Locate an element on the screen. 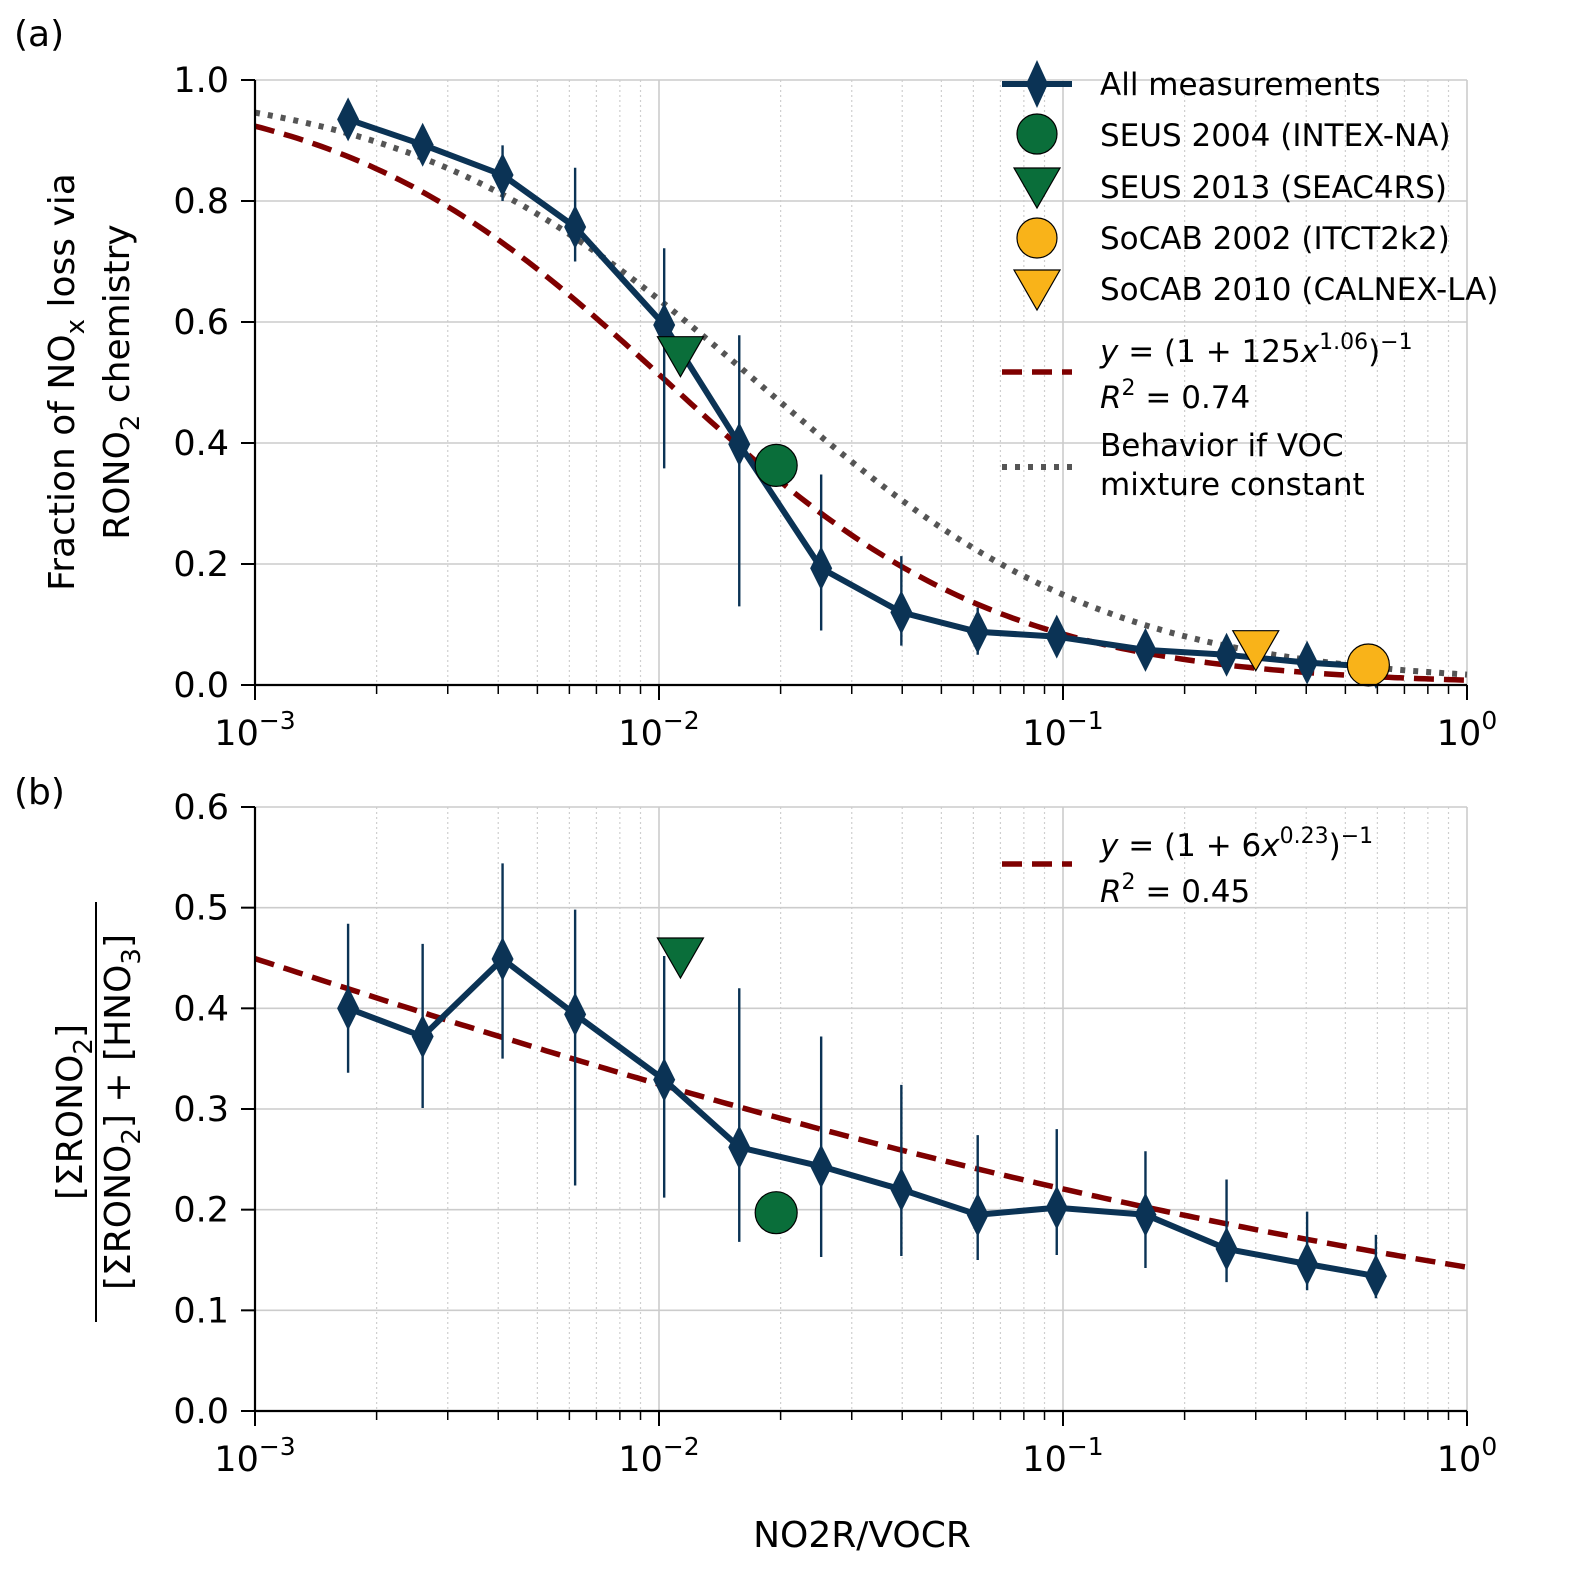  legend-label-seus-2013: SEUS 2013 (SEAC4RS) is located at coordinates (1273, 188).